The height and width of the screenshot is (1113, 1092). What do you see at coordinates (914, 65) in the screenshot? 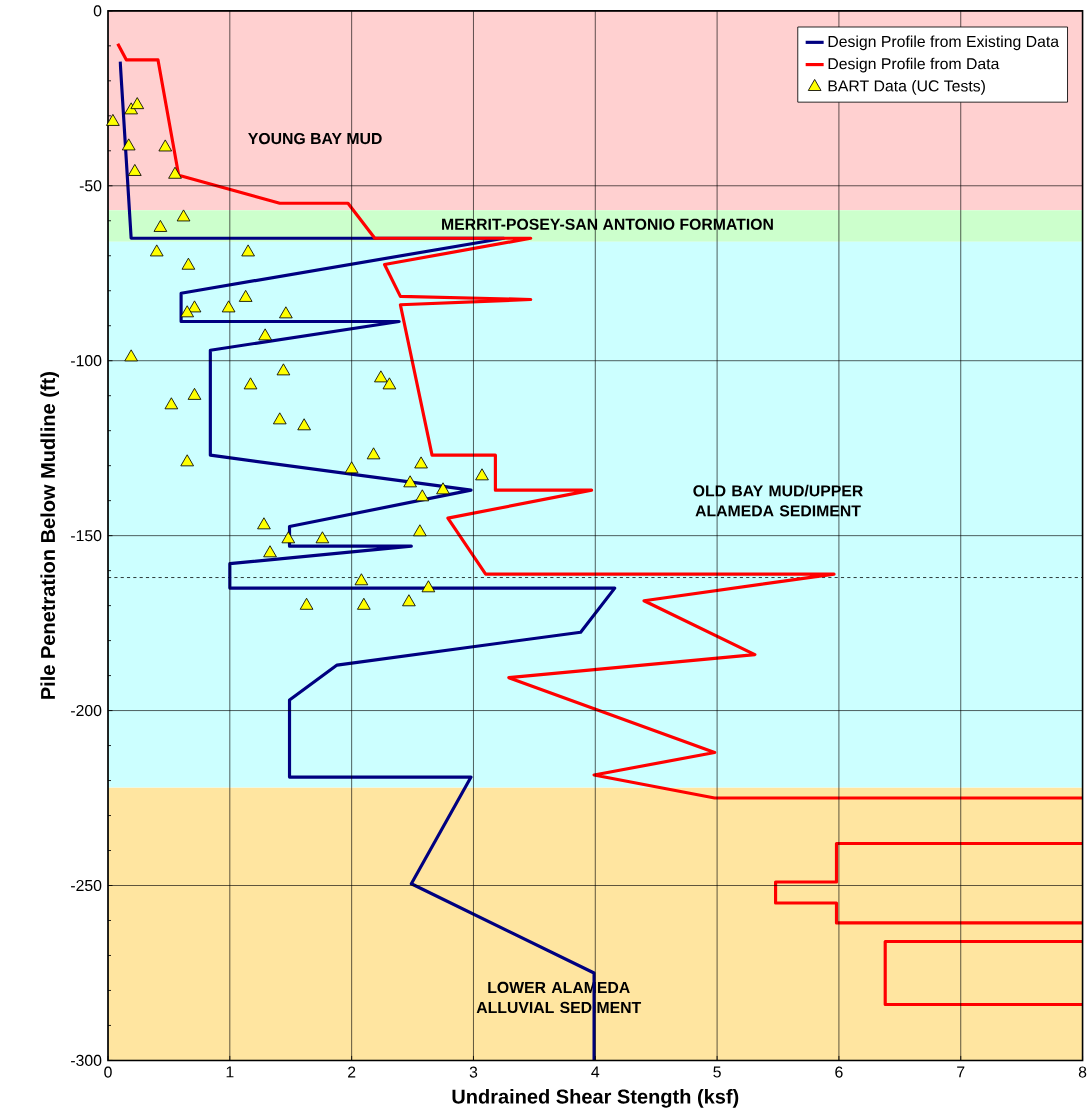
I see `legend-label: Design Profile from Data` at bounding box center [914, 65].